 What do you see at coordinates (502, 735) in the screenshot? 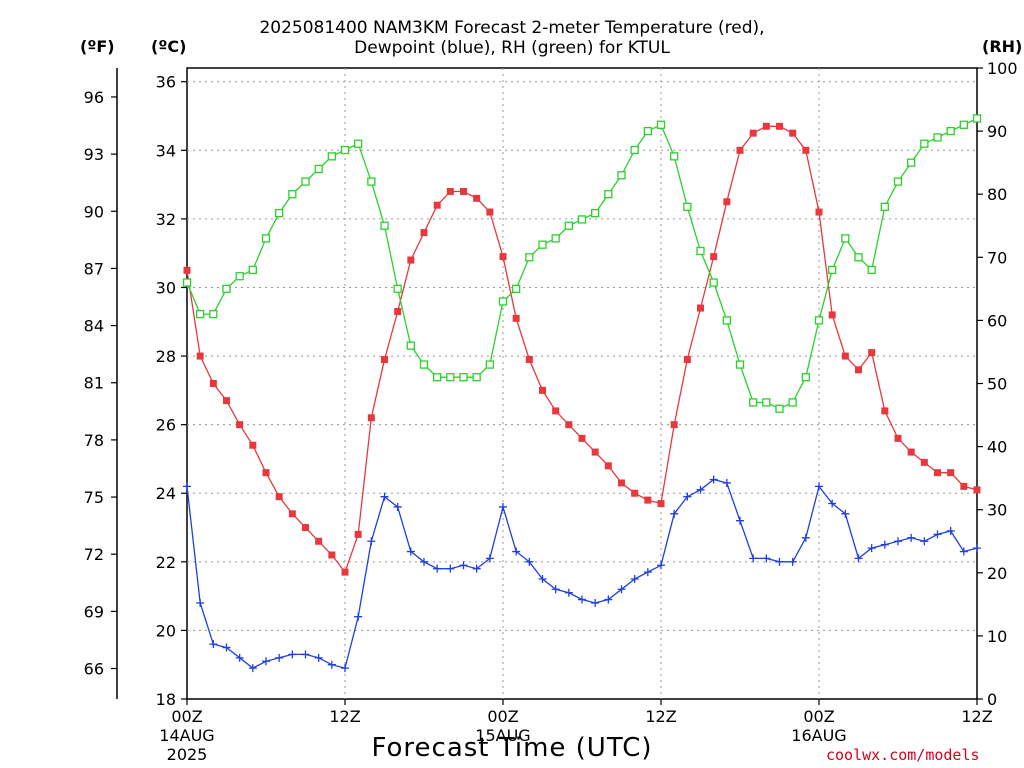
I see `x-tick-date-label: 15AUG` at bounding box center [502, 735].